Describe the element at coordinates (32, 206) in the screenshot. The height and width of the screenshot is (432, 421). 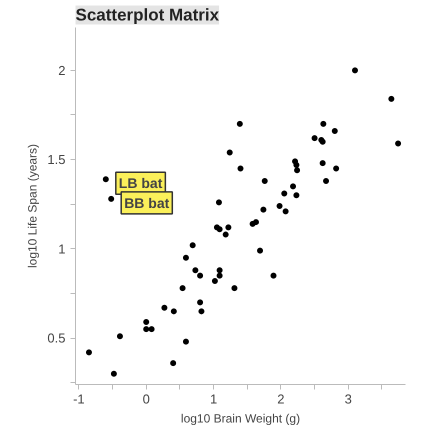
I see `y-axis-title: log10 Life Span (years)` at that location.